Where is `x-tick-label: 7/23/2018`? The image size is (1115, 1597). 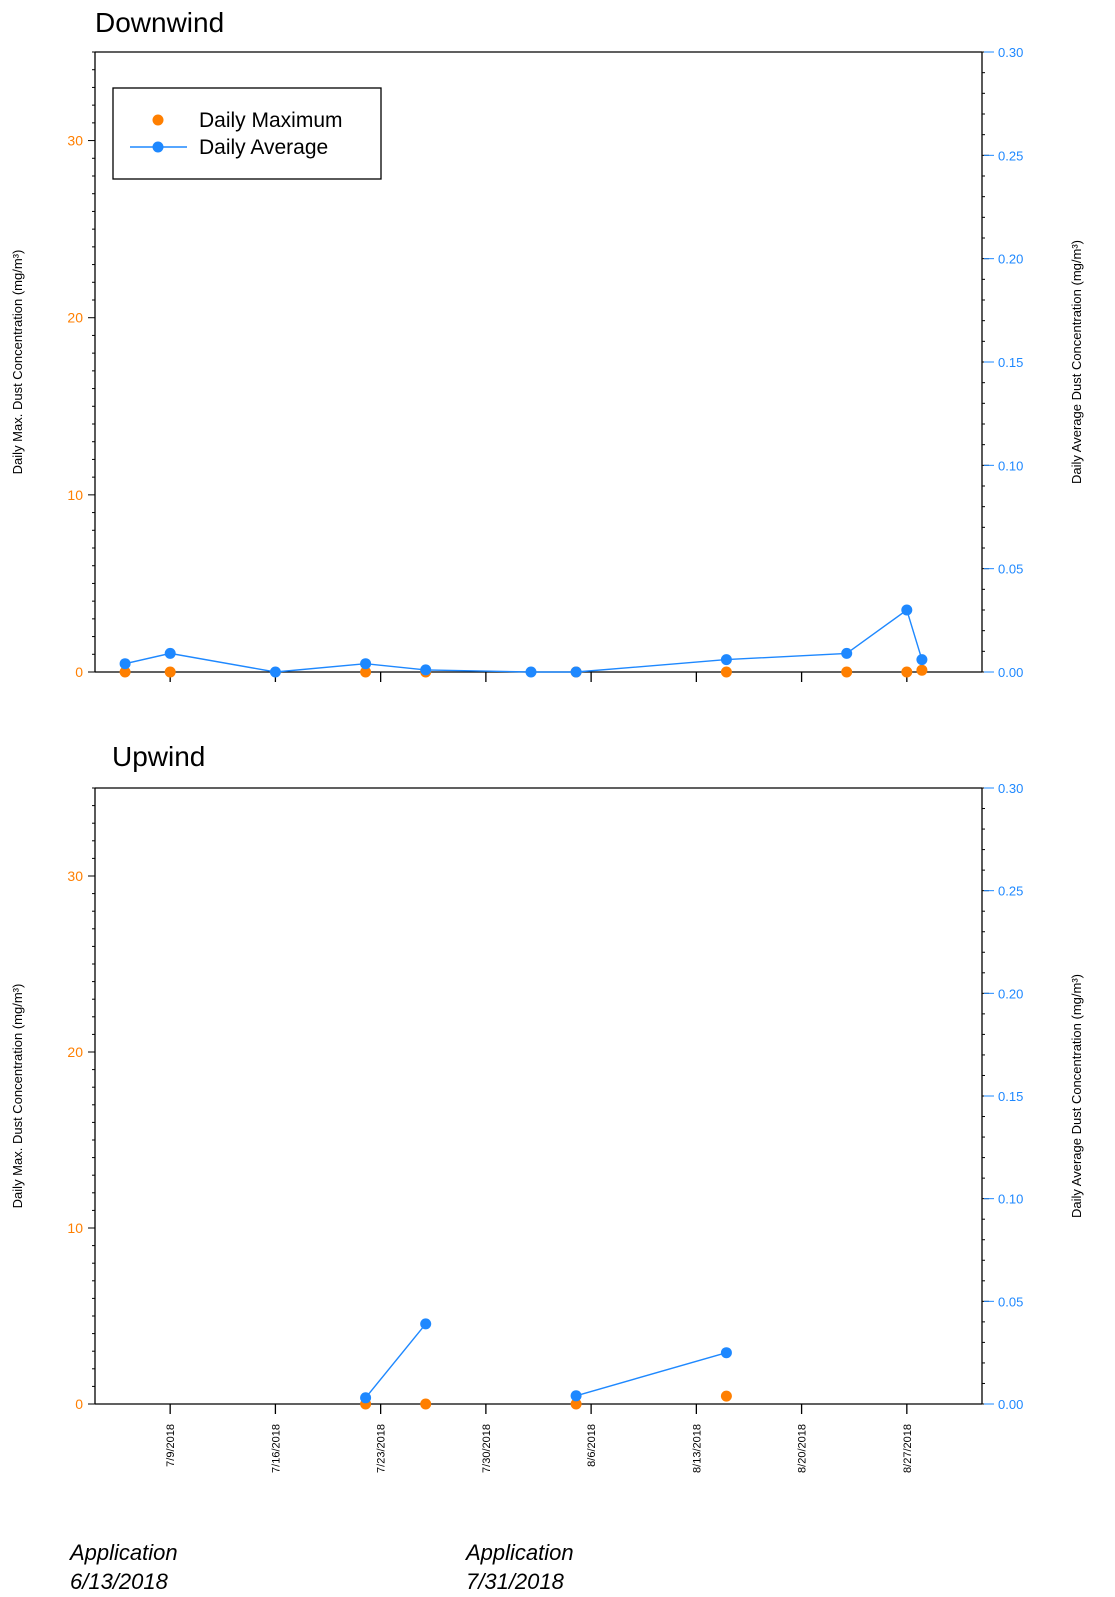 x-tick-label: 7/23/2018 is located at coordinates (382, 1448).